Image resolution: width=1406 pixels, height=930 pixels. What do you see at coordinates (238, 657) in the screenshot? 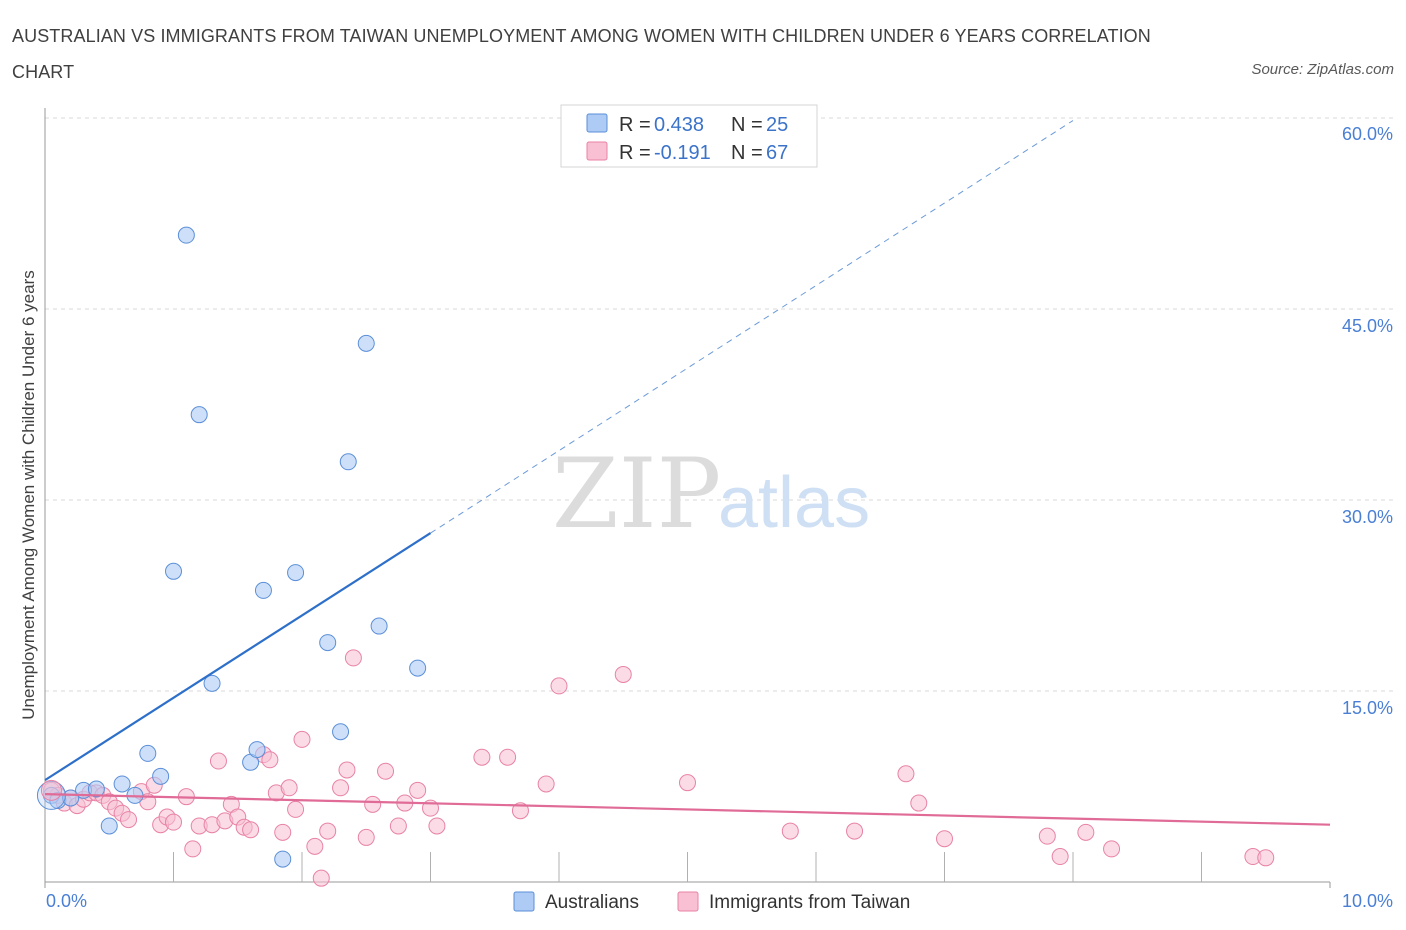
I see `trendline-australians` at bounding box center [238, 657].